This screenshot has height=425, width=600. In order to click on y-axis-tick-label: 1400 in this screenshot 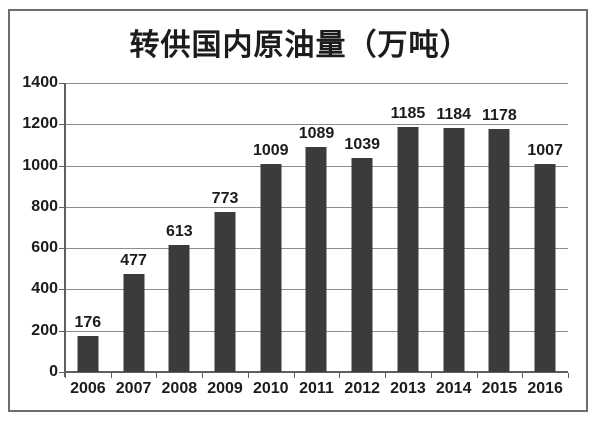, I will do `click(40, 82)`.